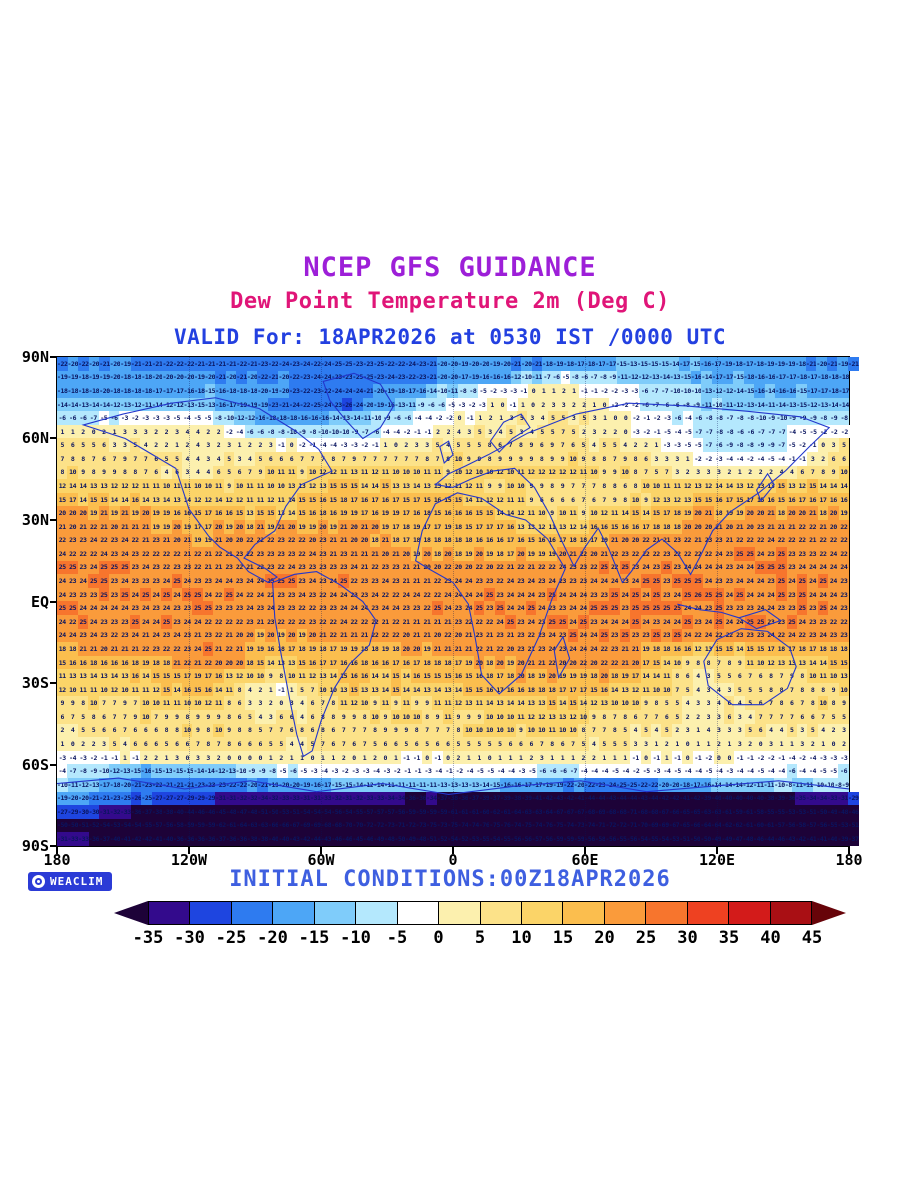 The image size is (900, 1200). What do you see at coordinates (802, 431) in the screenshot?
I see `dewpoint-value-cell: -5` at bounding box center [802, 431].